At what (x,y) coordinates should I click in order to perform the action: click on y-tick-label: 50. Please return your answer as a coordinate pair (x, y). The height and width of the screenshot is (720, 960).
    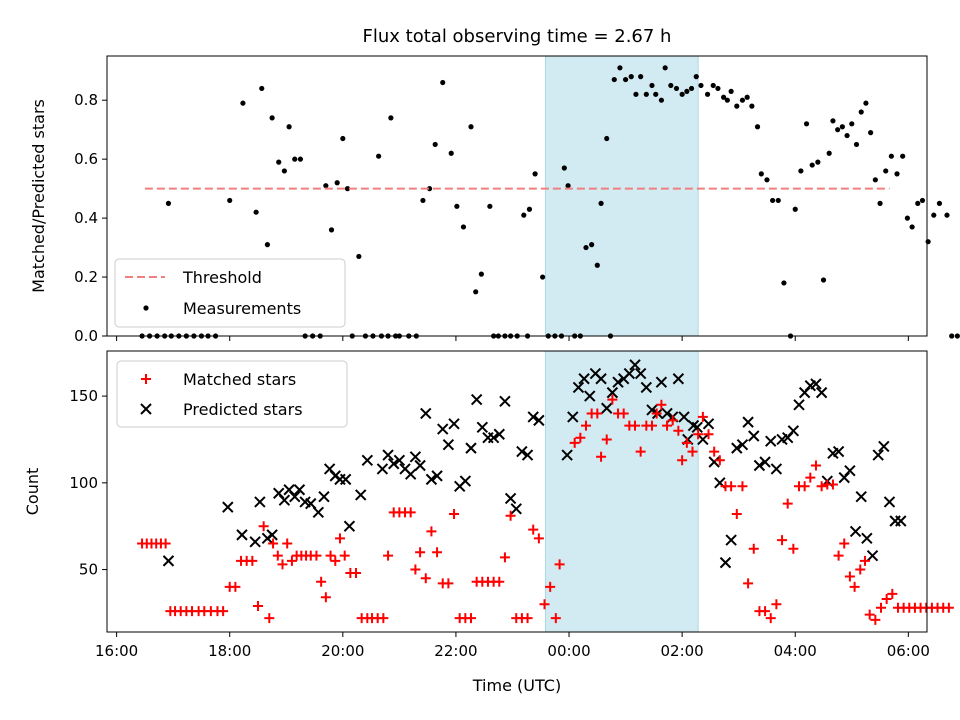
    Looking at the image, I should click on (88, 570).